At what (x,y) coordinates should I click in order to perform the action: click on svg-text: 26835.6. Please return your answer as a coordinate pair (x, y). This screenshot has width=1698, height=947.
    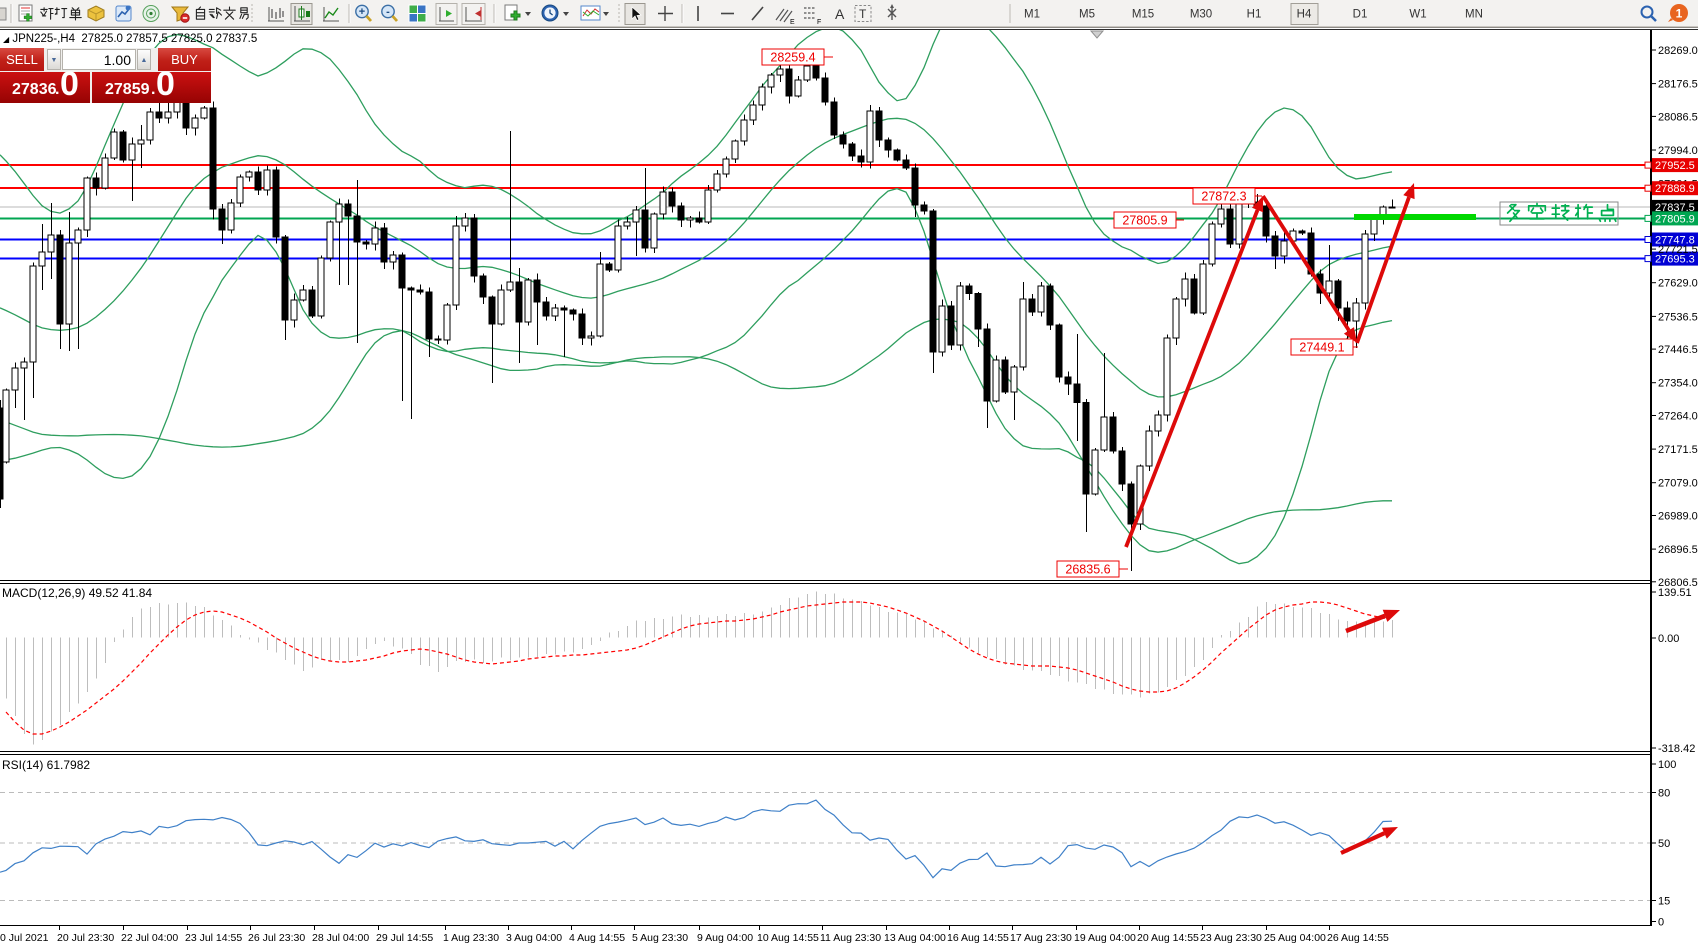
    Looking at the image, I should click on (1087, 570).